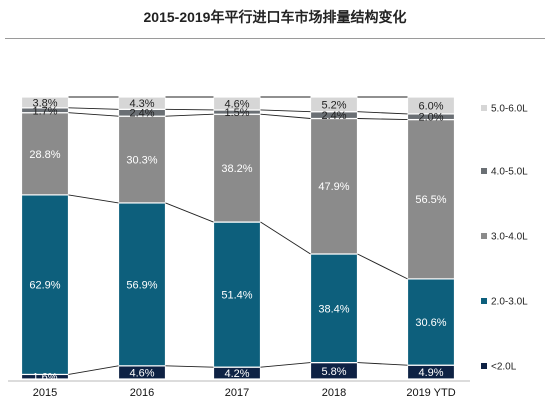 The width and height of the screenshot is (550, 414). I want to click on data-label: 4.3%, so click(141, 104).